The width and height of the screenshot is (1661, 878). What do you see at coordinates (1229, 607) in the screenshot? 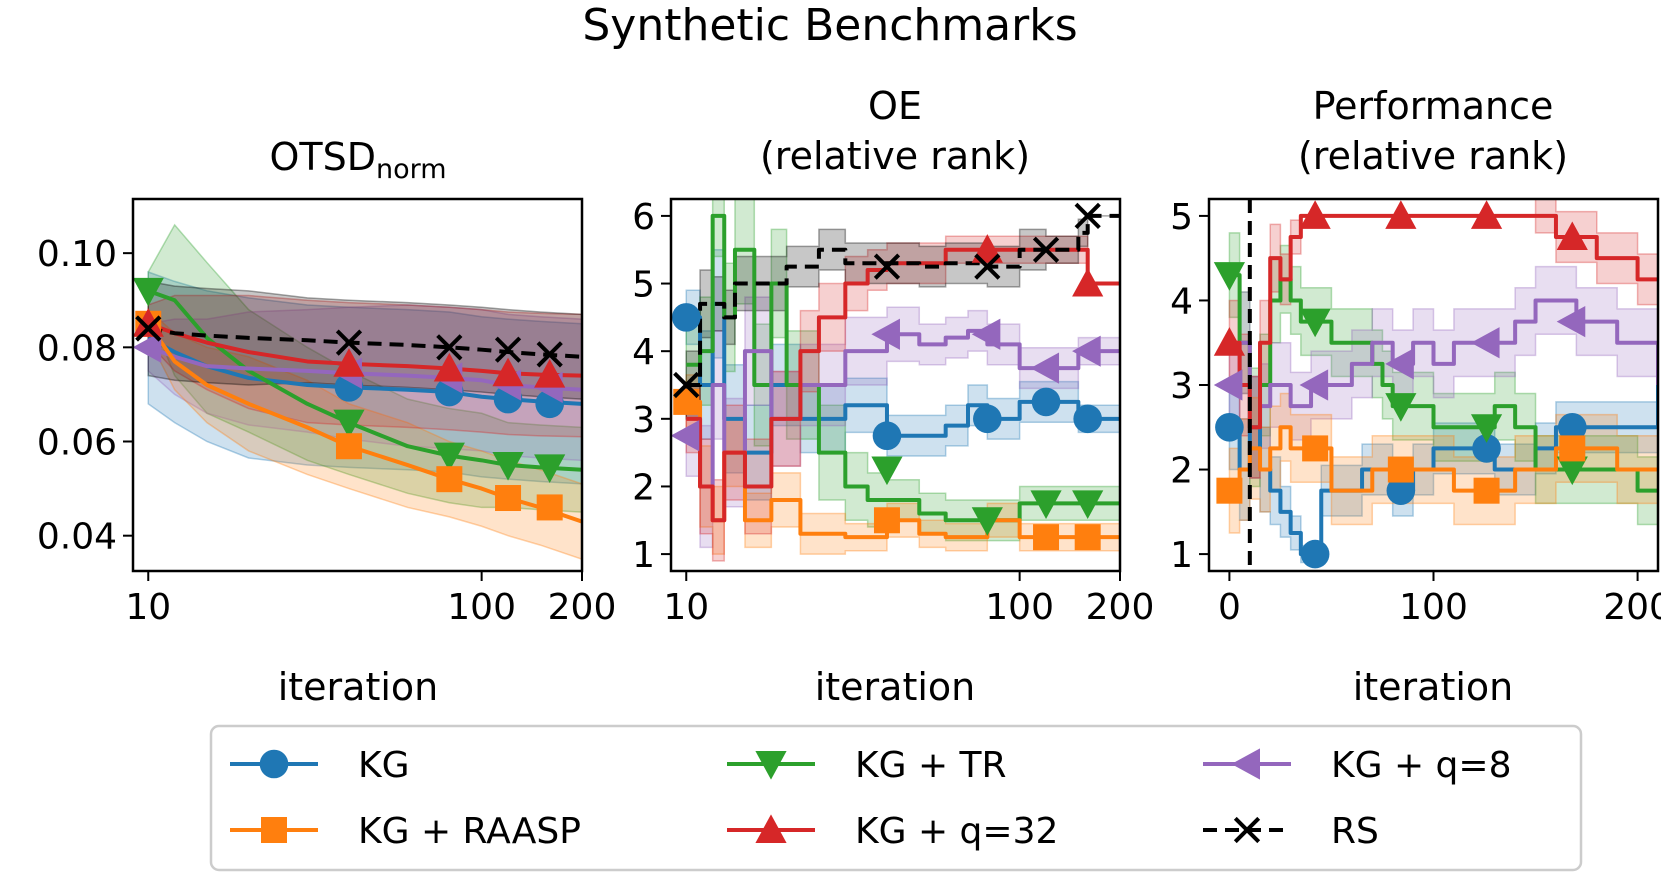
I see `x-tick-label: 0` at bounding box center [1229, 607].